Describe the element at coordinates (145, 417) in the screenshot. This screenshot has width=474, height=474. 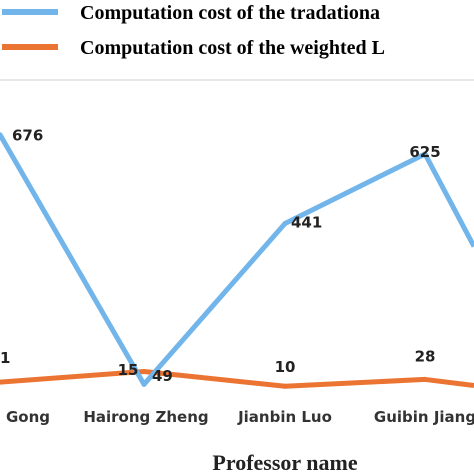
I see `x-tick-label-1: Hairong Zheng` at that location.